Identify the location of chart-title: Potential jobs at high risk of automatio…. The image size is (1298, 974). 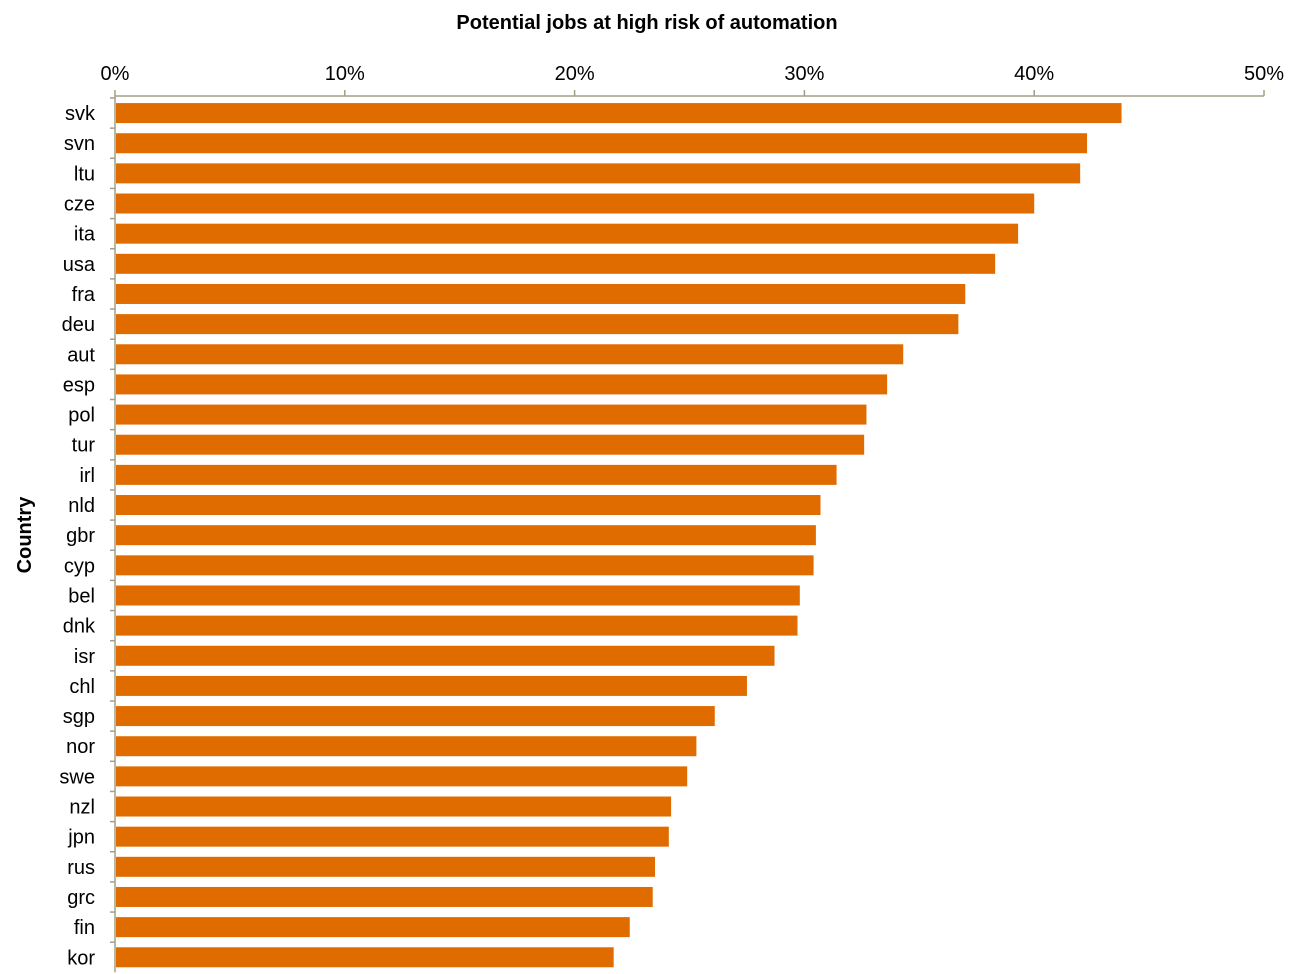
(646, 23).